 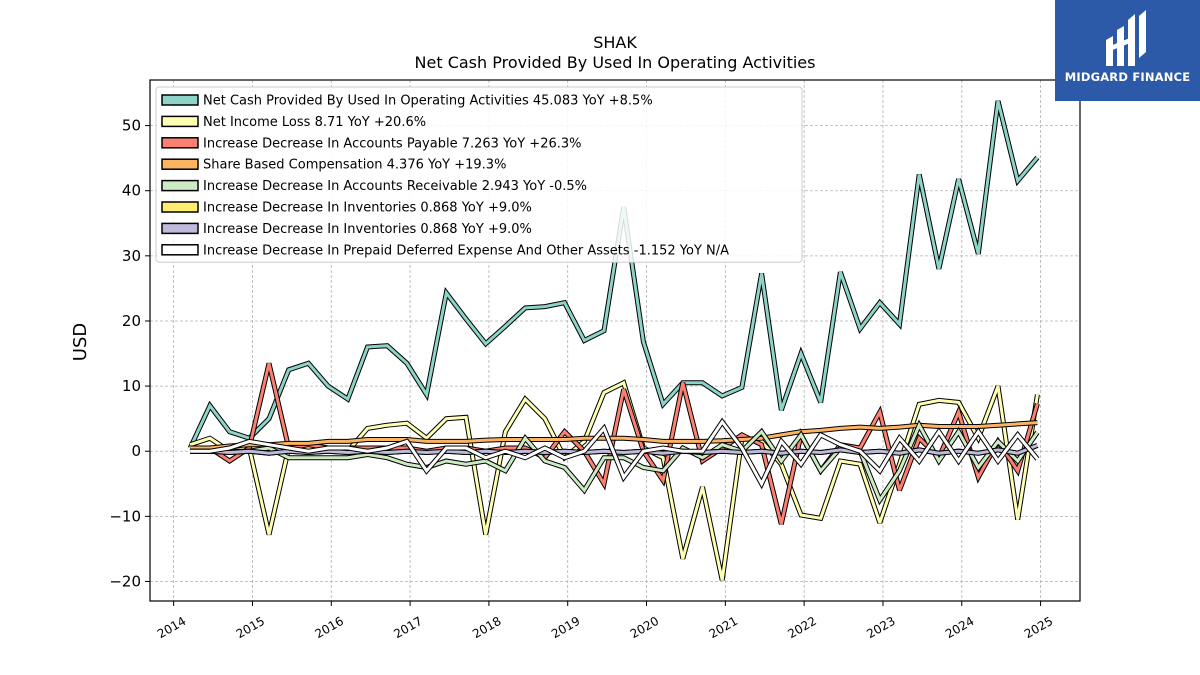 I want to click on y-tick-label: 20, so click(x=131, y=321).